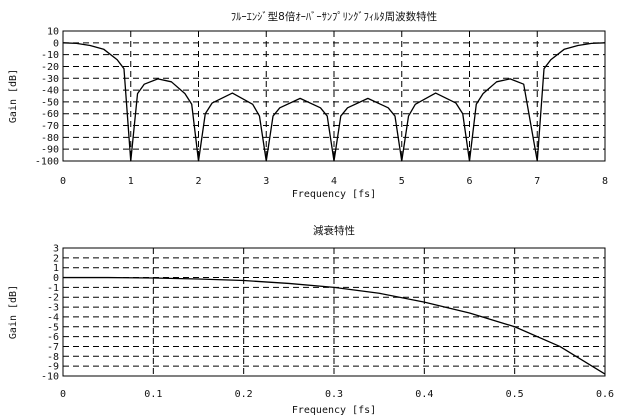 The image size is (627, 419). Describe the element at coordinates (47, 162) in the screenshot. I see `y-tick-label: -100` at that location.